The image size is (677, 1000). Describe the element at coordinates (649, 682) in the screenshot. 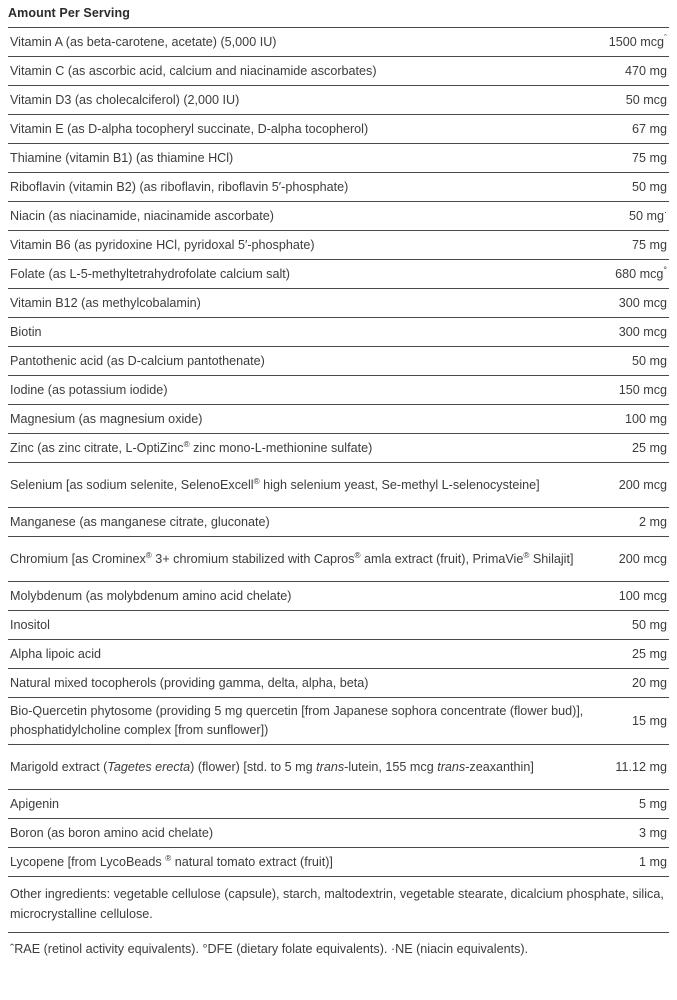

I see `ingredient-amount: 20 mg` at that location.